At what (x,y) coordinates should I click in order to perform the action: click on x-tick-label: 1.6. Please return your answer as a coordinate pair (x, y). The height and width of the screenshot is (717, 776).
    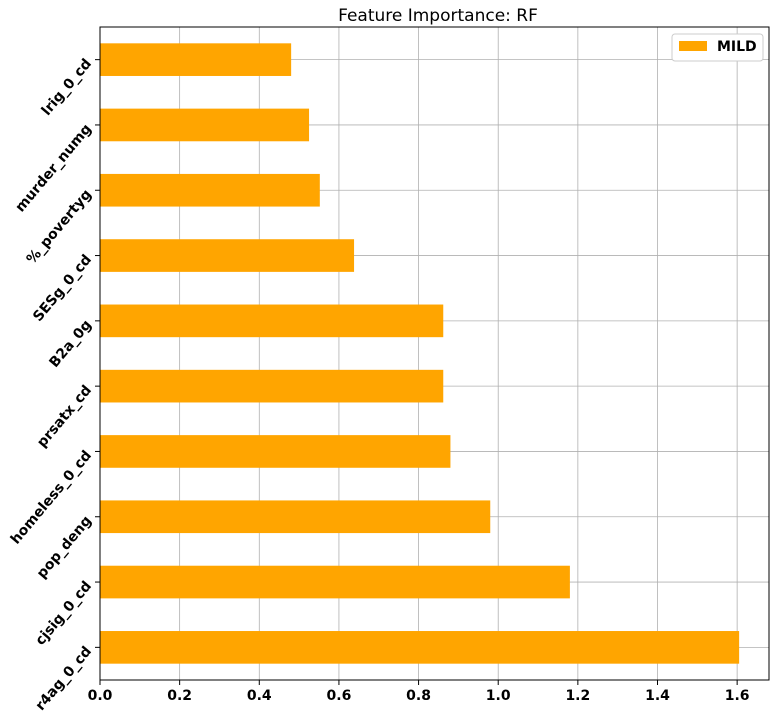
    Looking at the image, I should click on (737, 696).